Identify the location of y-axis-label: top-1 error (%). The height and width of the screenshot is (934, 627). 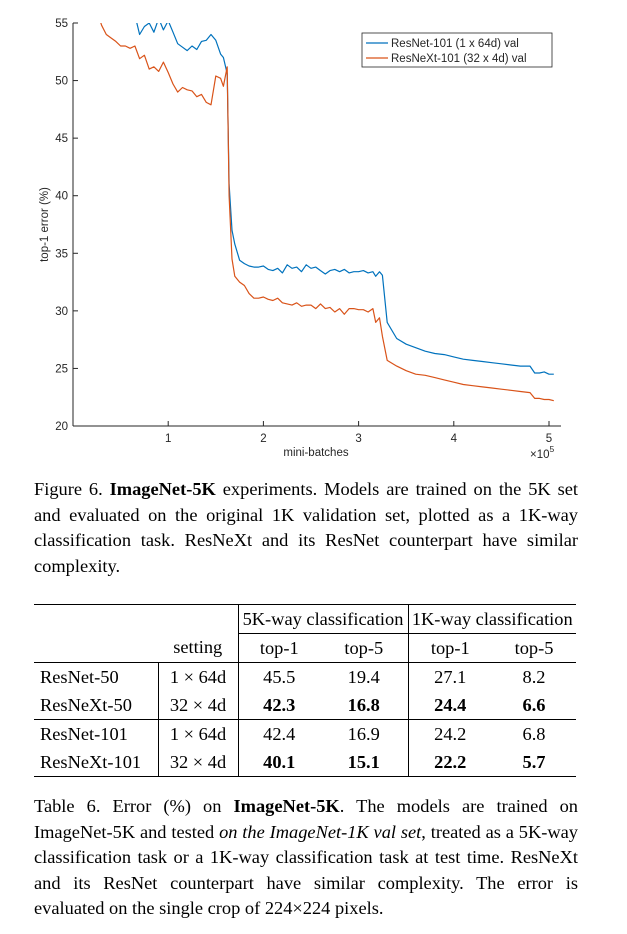
(45, 224).